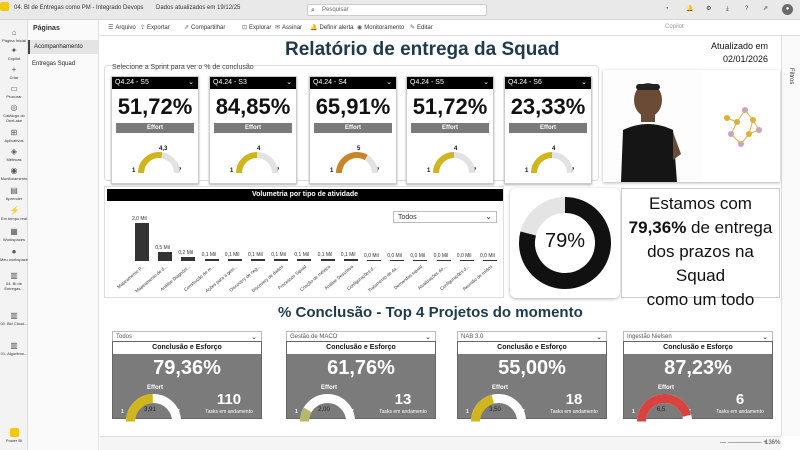 Image resolution: width=800 pixels, height=450 pixels. Describe the element at coordinates (14, 53) in the screenshot. I see `nav-item-1: ✦ Copilot` at that location.